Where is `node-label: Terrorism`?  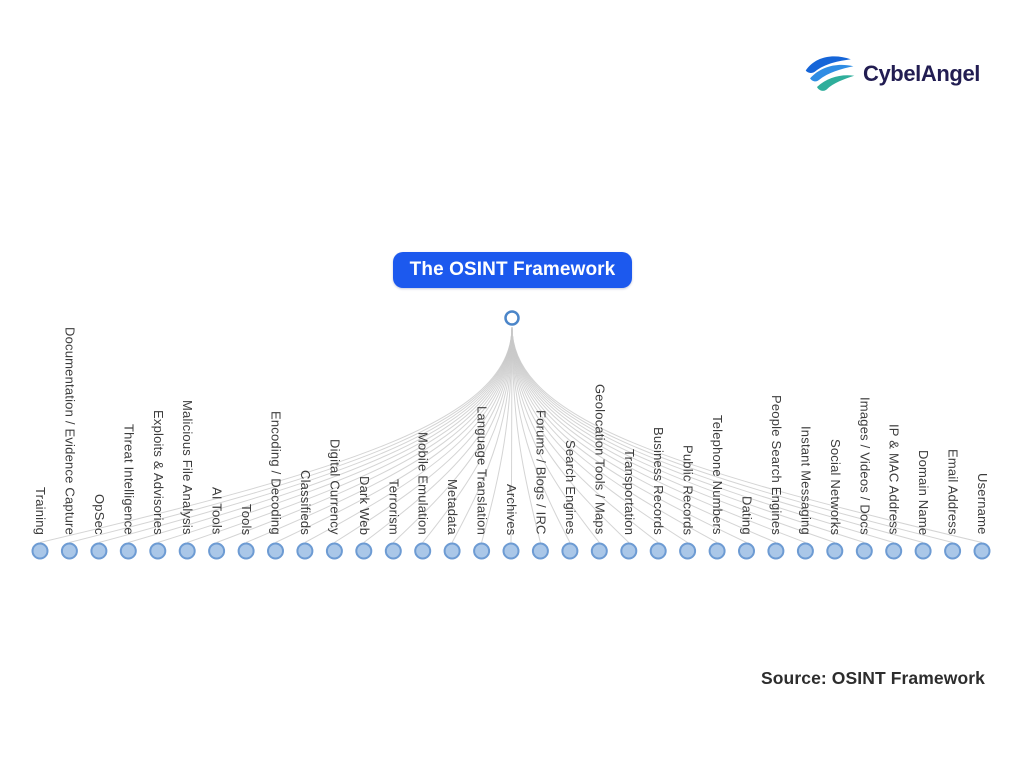 node-label: Terrorism is located at coordinates (394, 507).